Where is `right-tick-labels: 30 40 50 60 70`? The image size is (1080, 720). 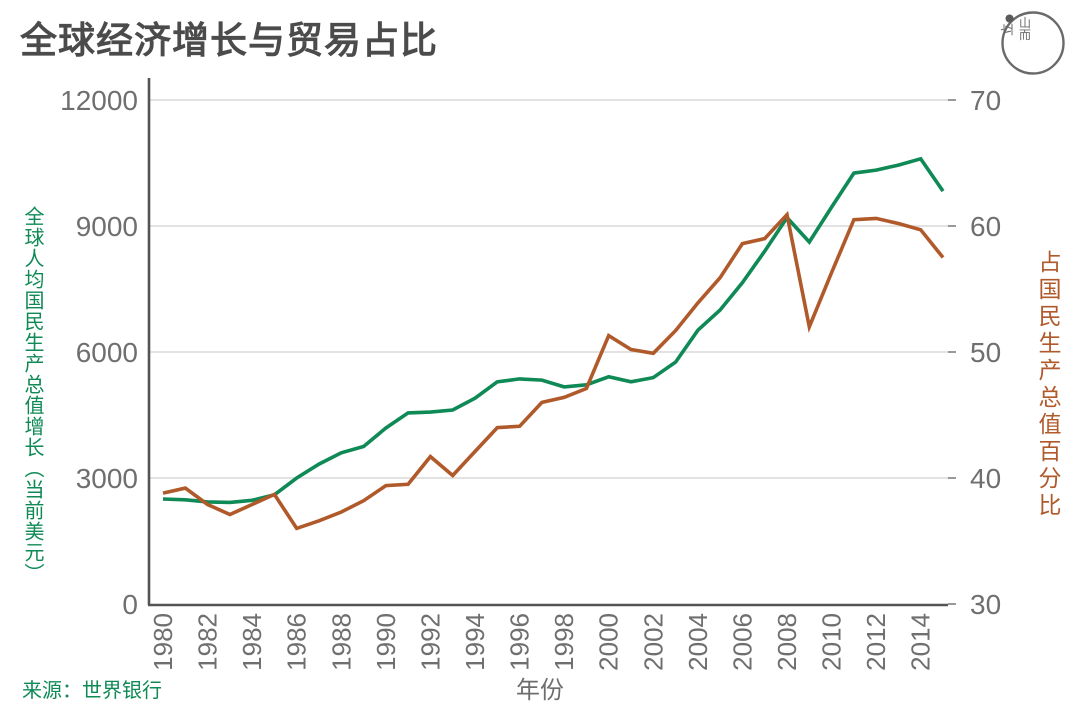 right-tick-labels: 30 40 50 60 70 is located at coordinates (985, 352).